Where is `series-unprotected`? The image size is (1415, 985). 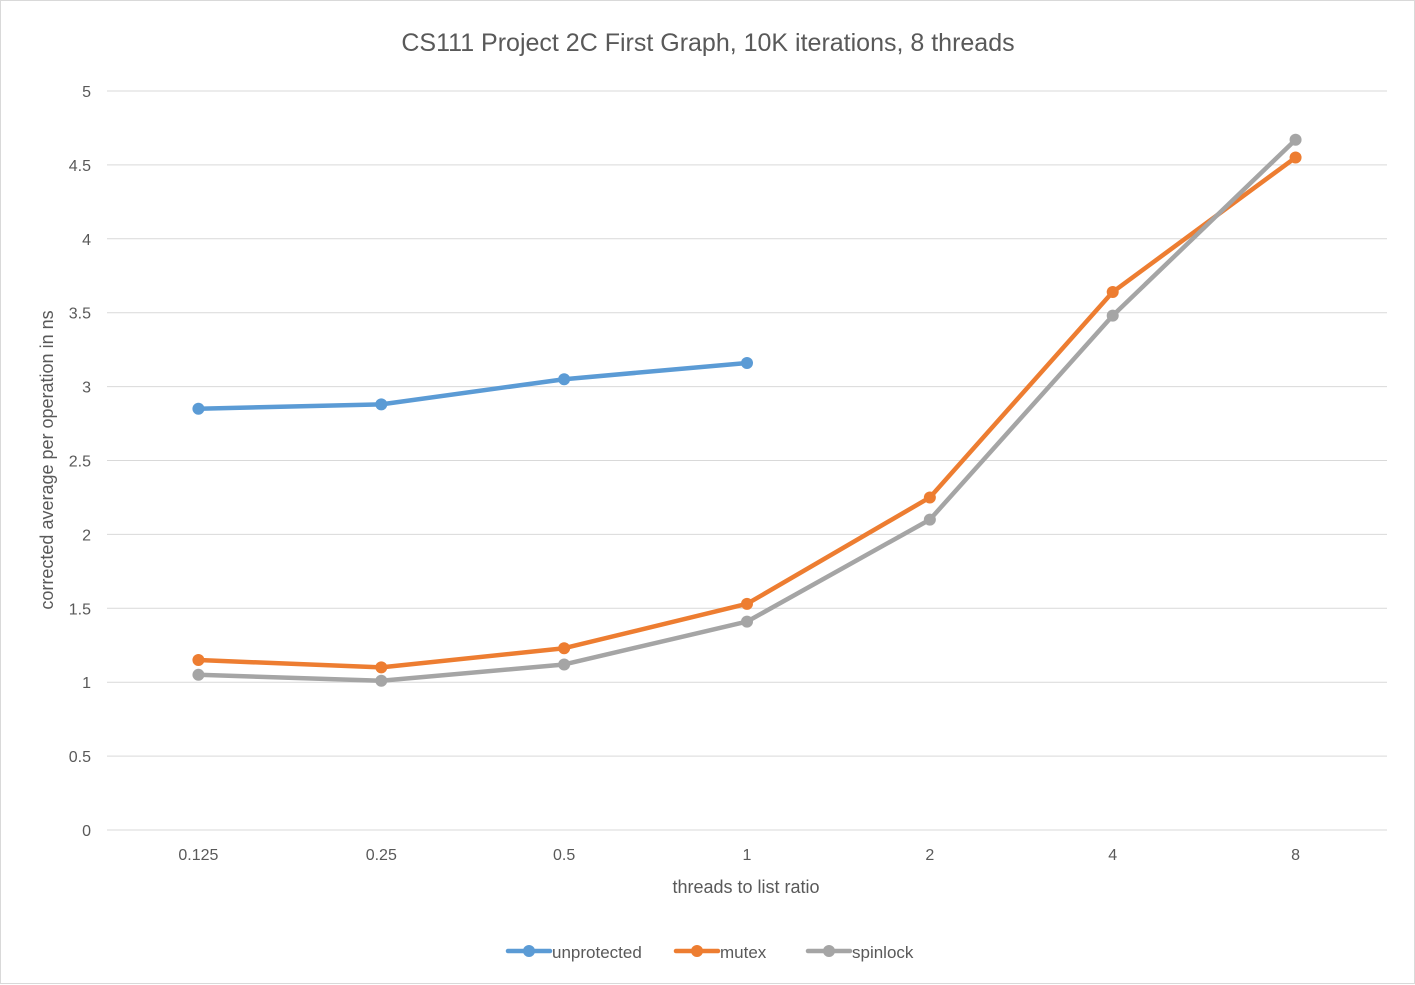
series-unprotected is located at coordinates (472, 385).